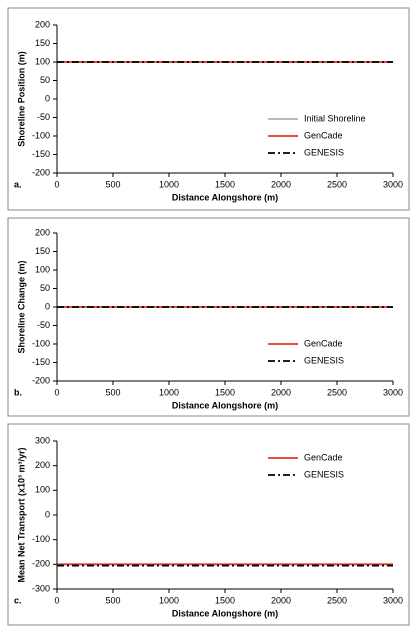 The width and height of the screenshot is (417, 631). Describe the element at coordinates (21, 306) in the screenshot. I see `y-axis-label: Shoreline Change (m)` at that location.